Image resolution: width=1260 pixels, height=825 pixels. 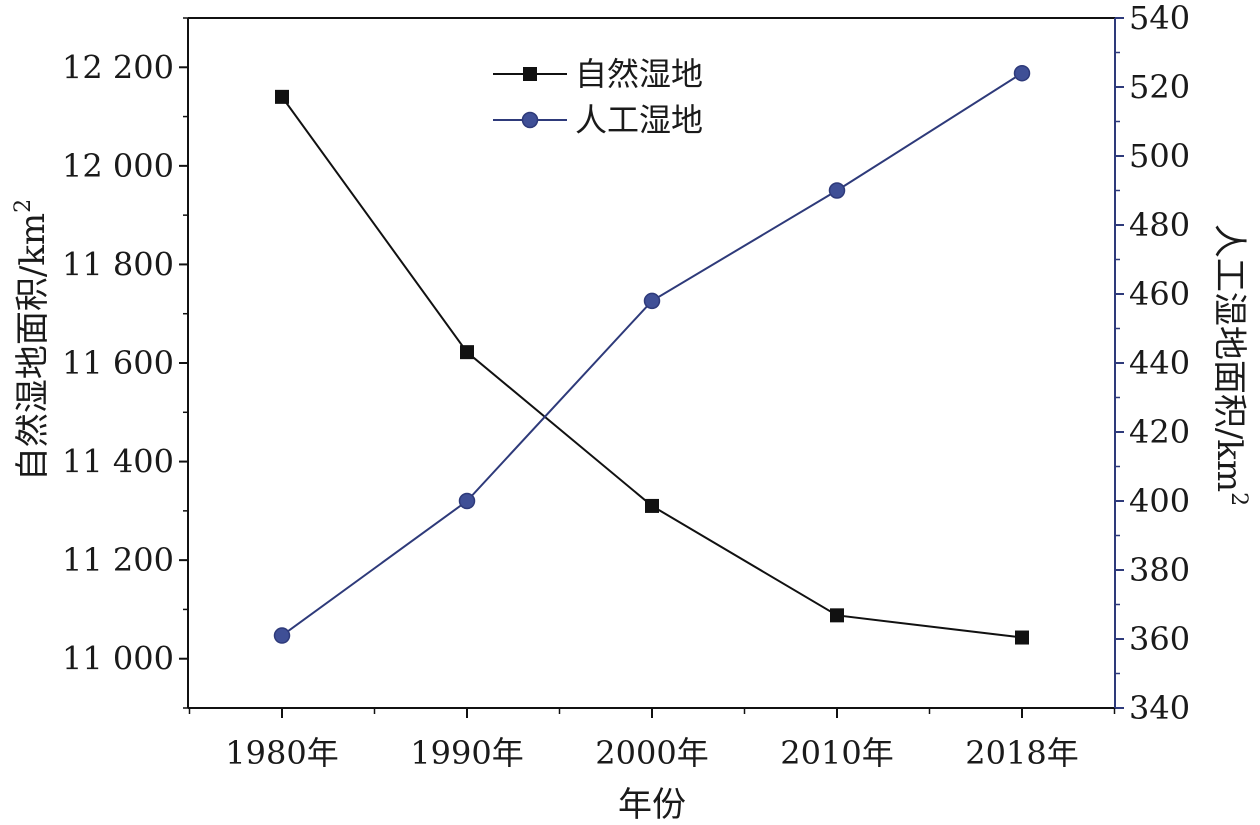 I want to click on legend-label: 自然湿地, so click(x=639, y=74).